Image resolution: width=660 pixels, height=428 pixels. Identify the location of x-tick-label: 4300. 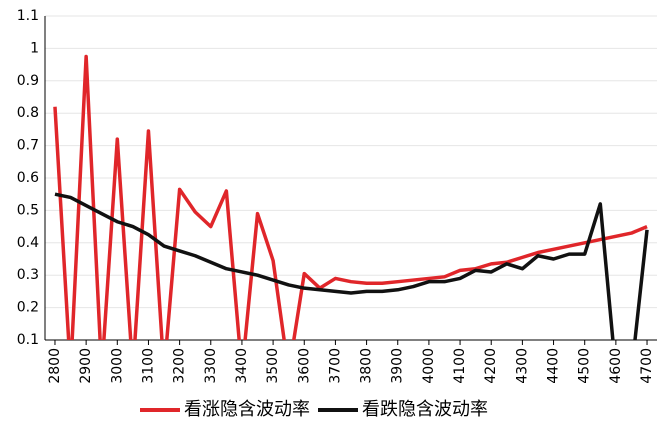
(522, 366).